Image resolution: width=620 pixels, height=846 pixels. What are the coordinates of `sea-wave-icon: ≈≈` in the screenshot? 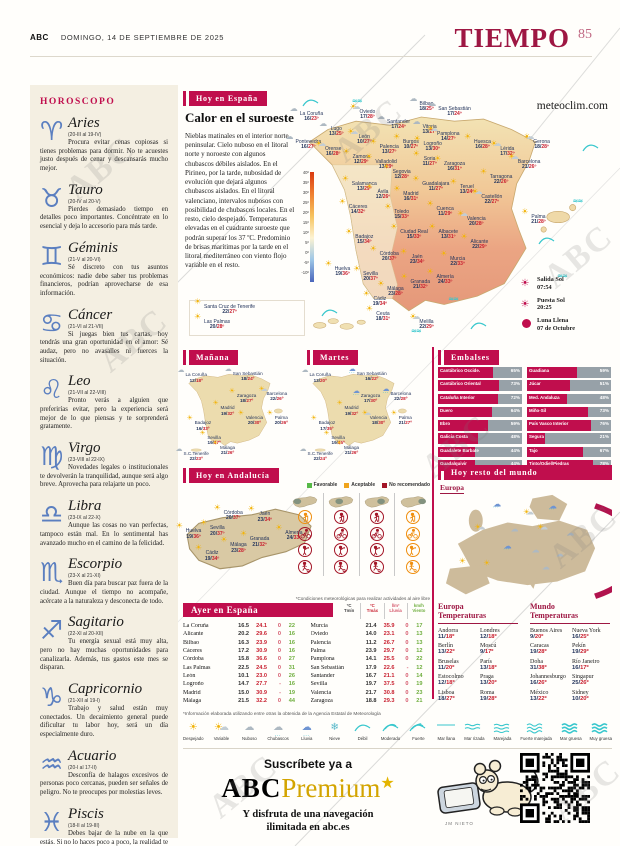 It's located at (453, 298).